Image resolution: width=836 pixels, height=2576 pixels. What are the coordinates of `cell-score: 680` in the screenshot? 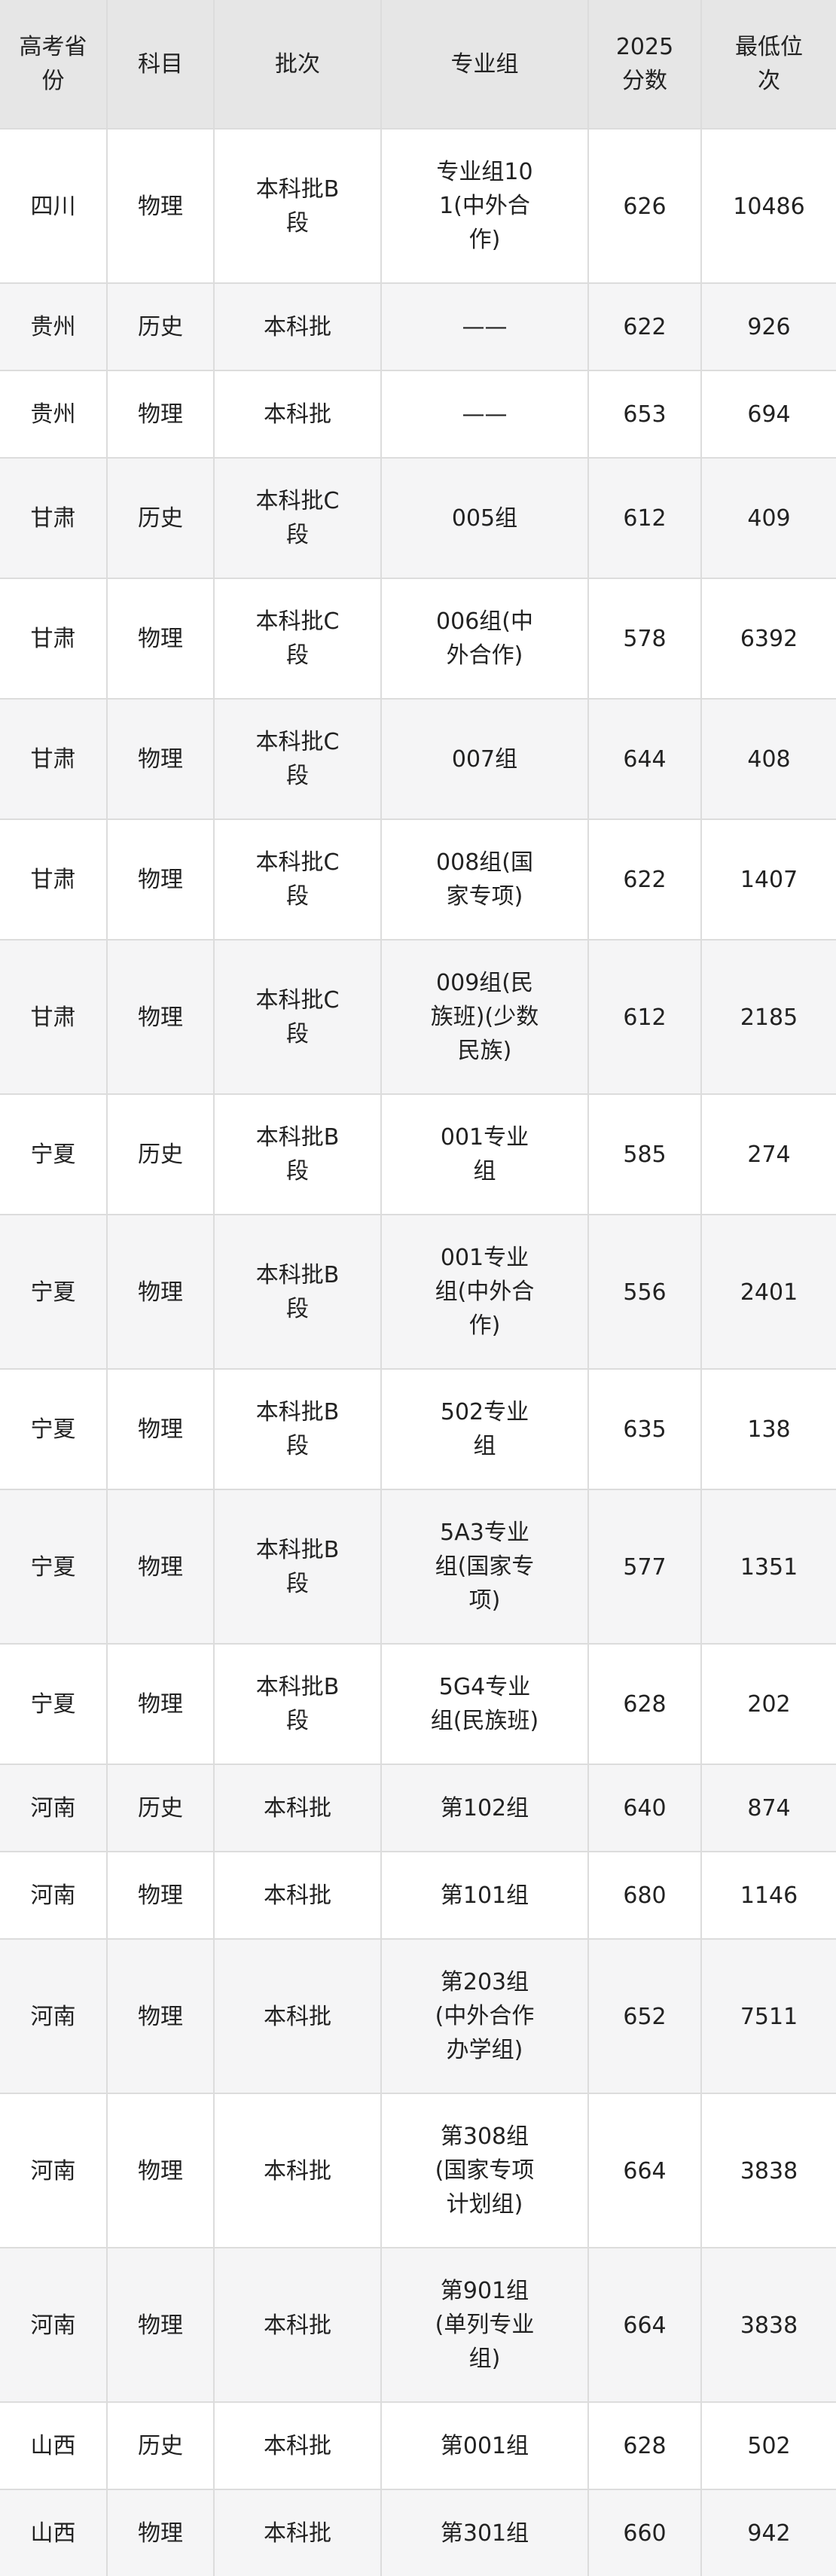 It's located at (644, 1895).